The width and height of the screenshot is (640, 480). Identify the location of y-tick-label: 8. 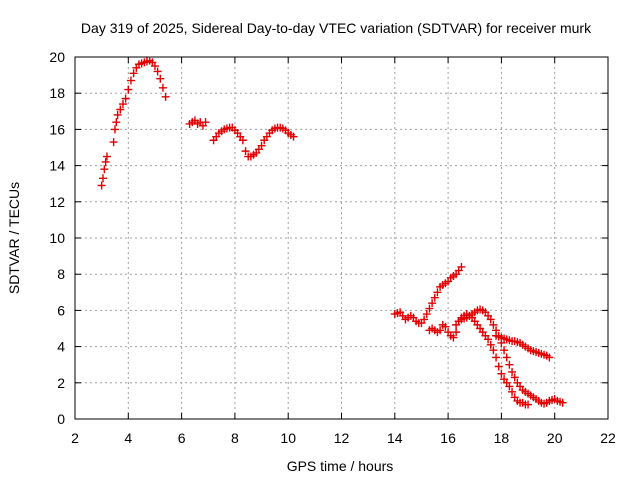
(61, 274).